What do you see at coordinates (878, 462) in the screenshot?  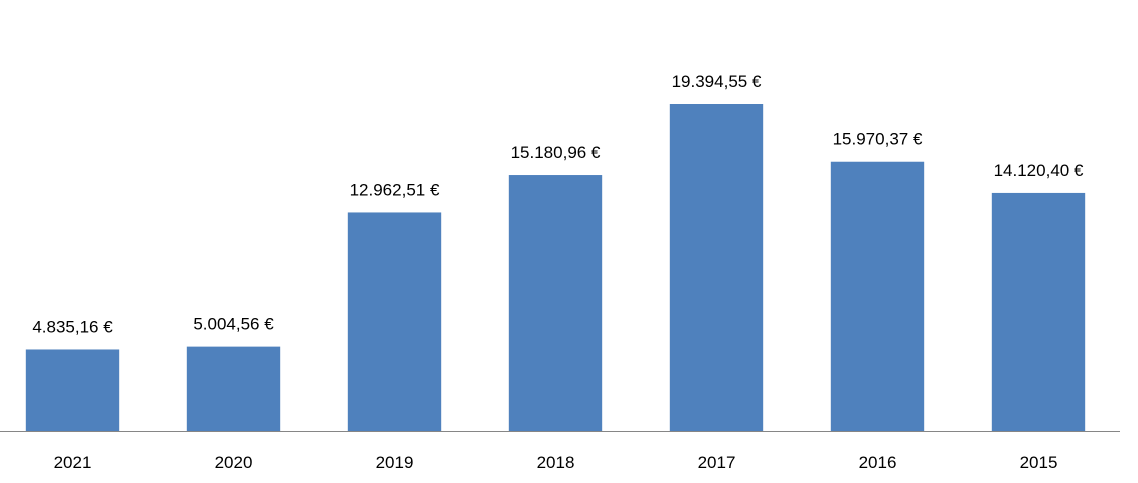 I see `x-tick-label: 2016` at bounding box center [878, 462].